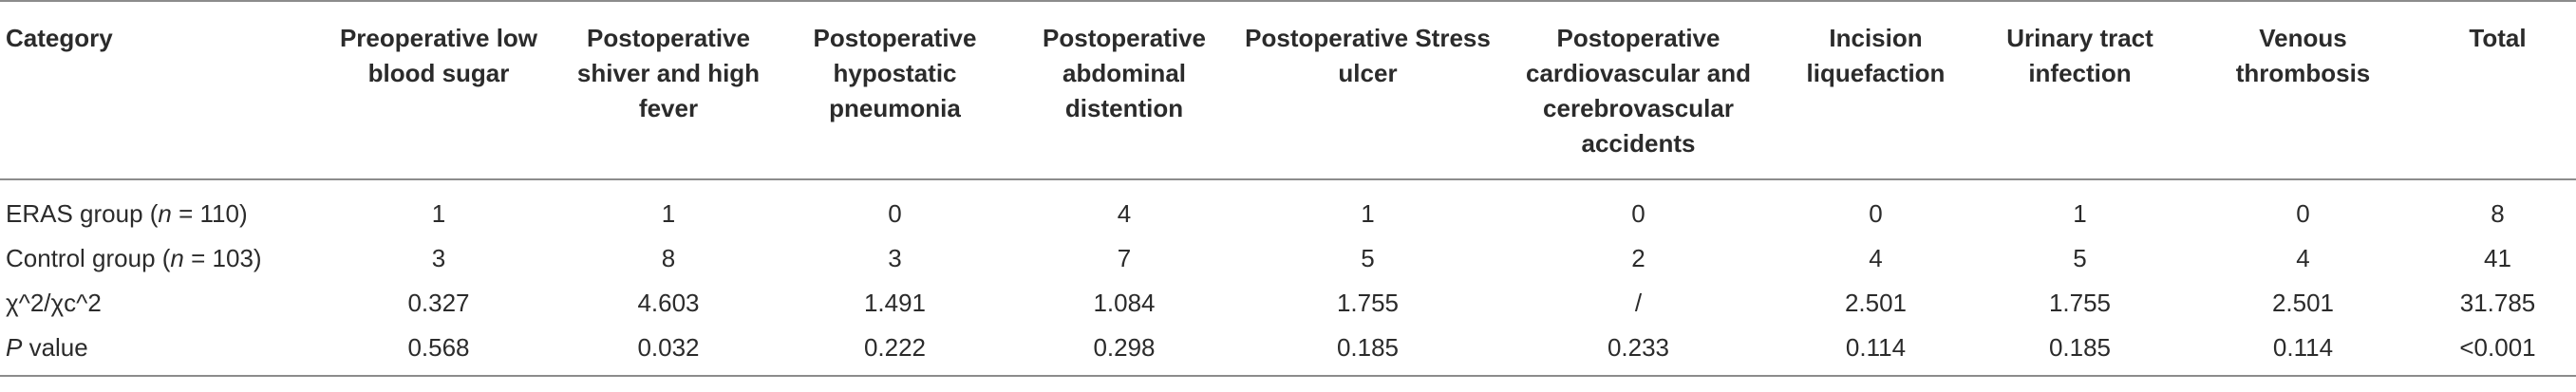 This screenshot has height=392, width=2576. Describe the element at coordinates (82, 213) in the screenshot. I see `row-label-prefix: ERAS group (` at that location.